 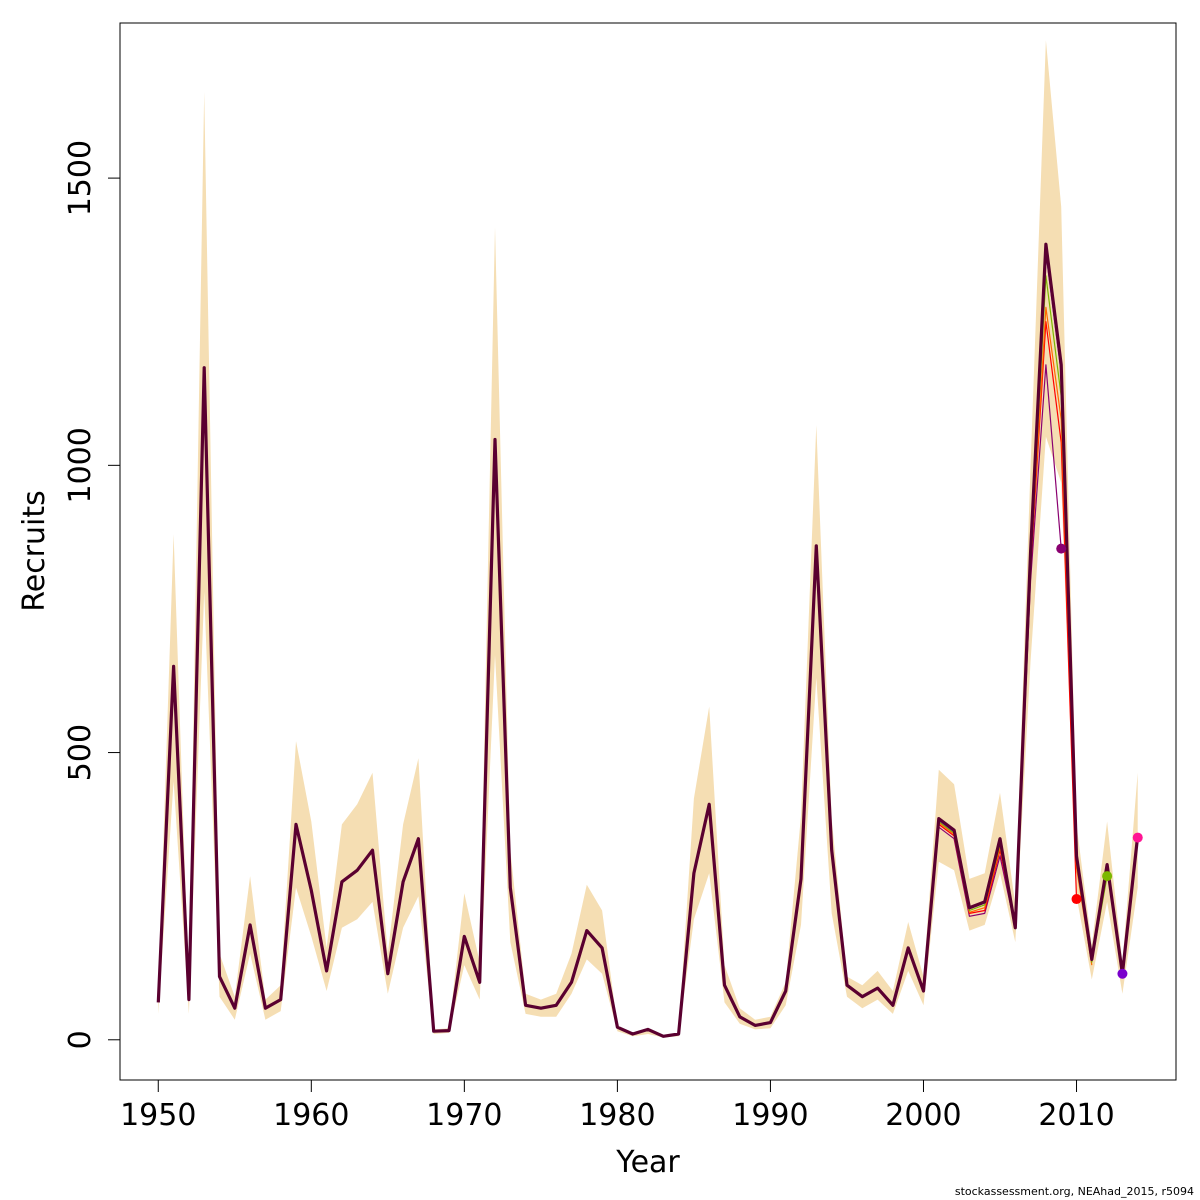 I want to click on x-tick-label: 2010, so click(x=1076, y=1115).